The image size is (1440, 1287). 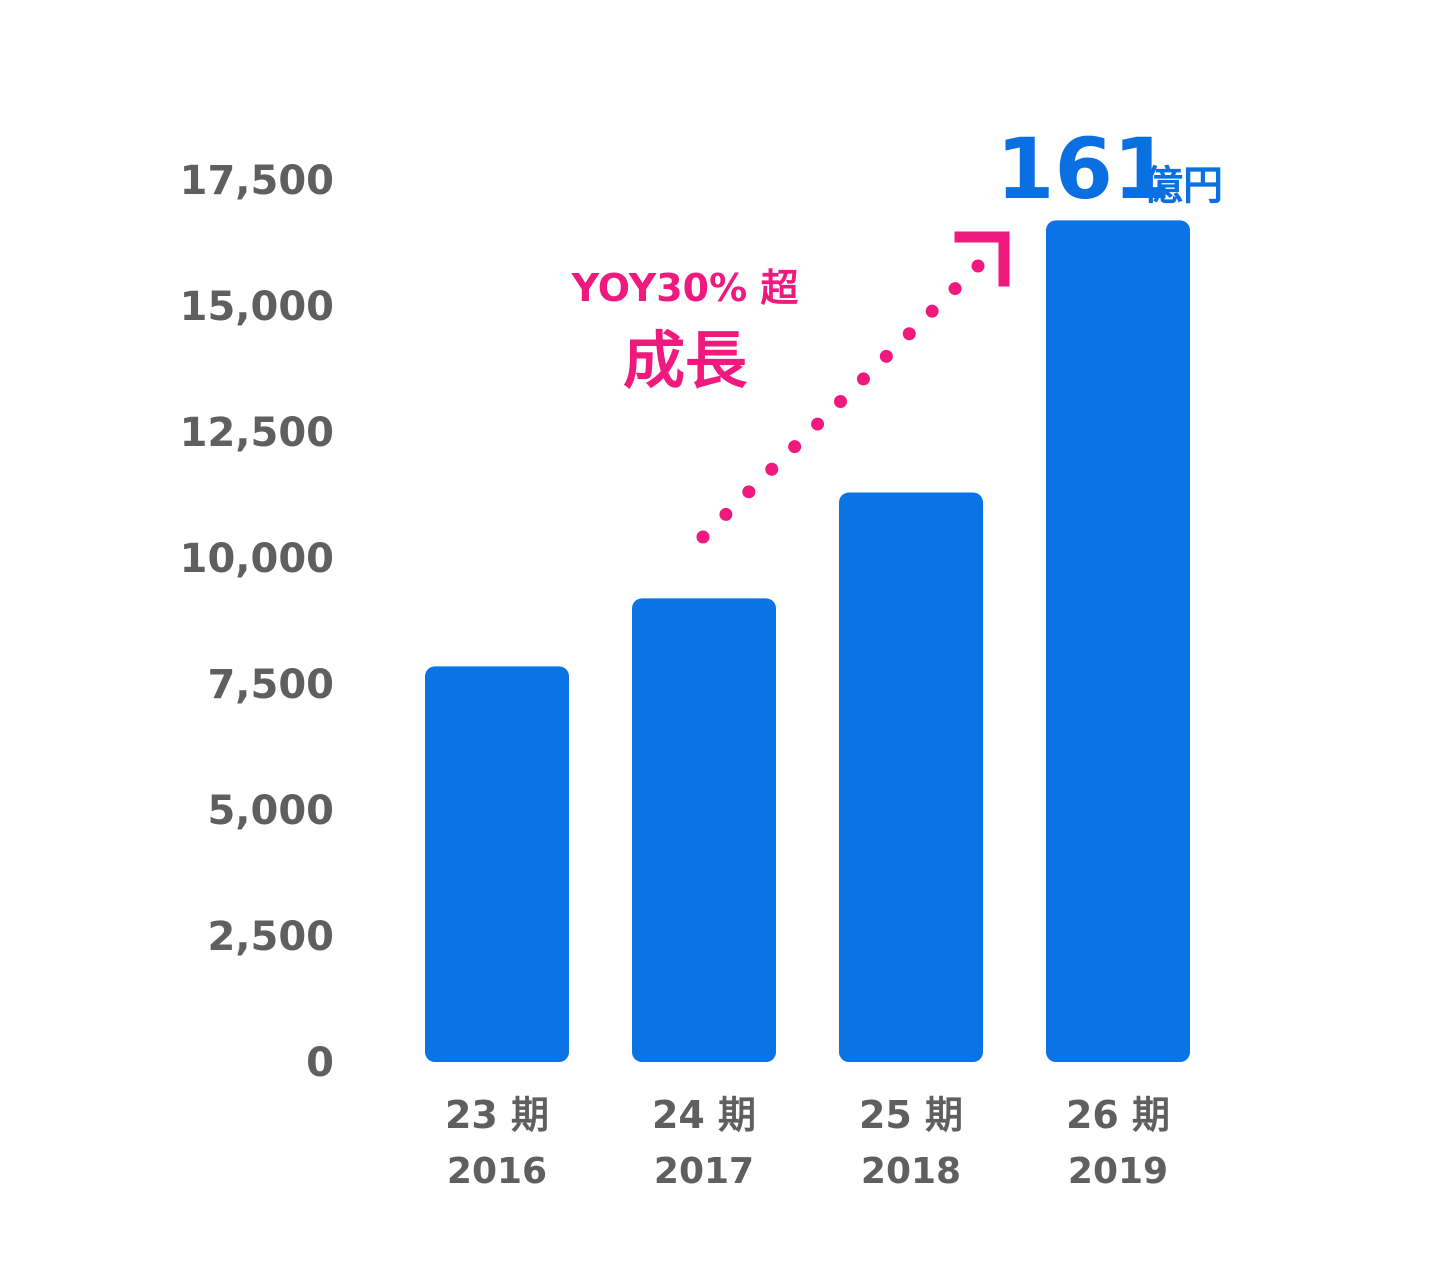 I want to click on x-year-label: 2016, so click(x=497, y=1171).